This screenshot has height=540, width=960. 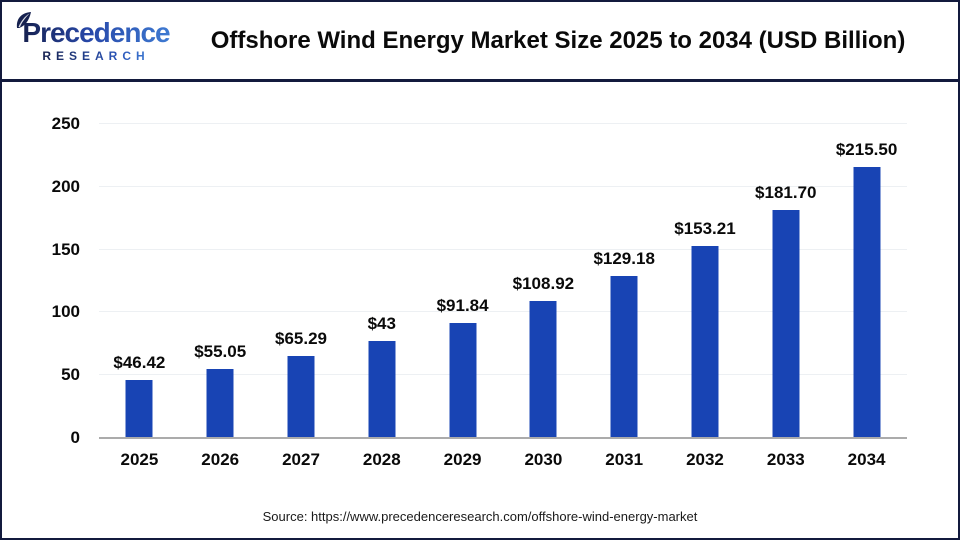 I want to click on x-tick-label-2031: 2031, so click(x=624, y=459).